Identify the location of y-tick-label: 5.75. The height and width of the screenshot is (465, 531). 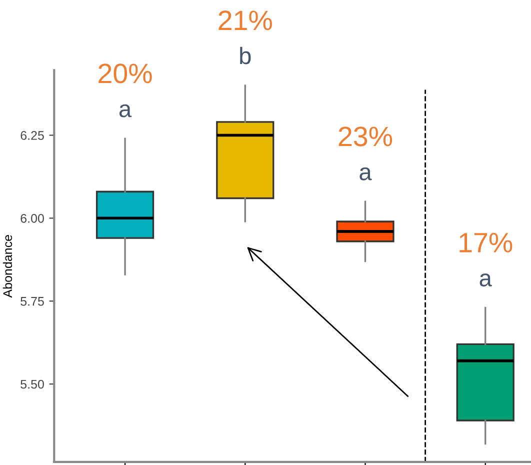
(32, 301).